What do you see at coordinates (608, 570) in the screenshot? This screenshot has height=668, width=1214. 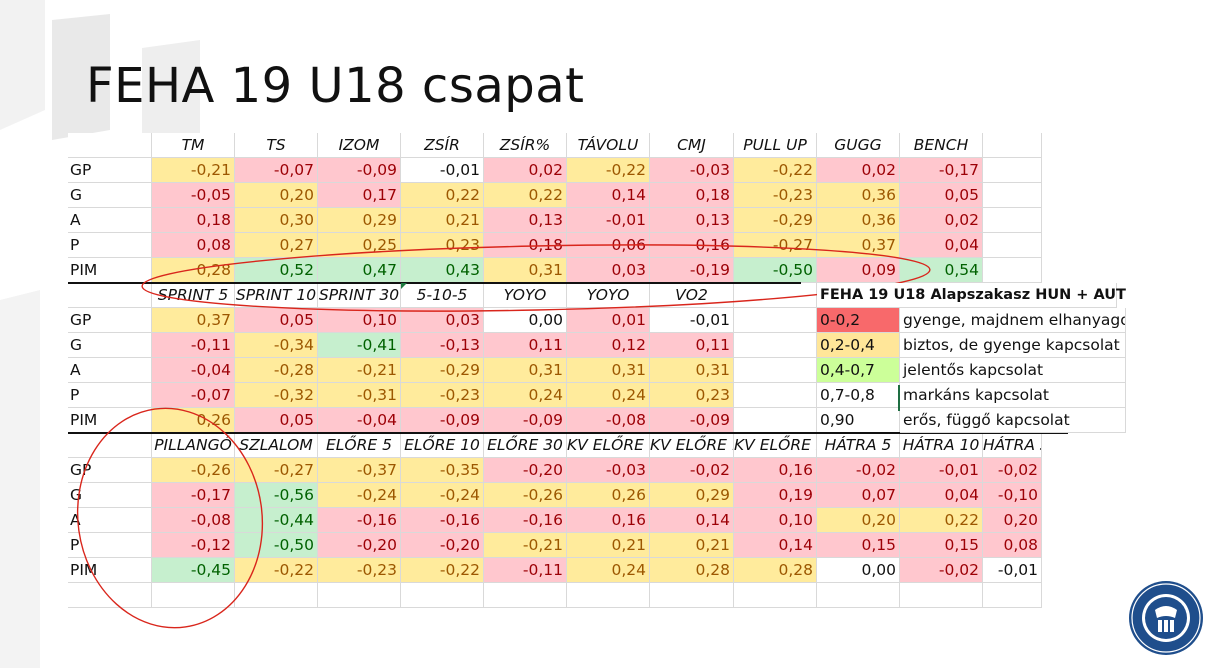 I see `data-cell: 0,24` at bounding box center [608, 570].